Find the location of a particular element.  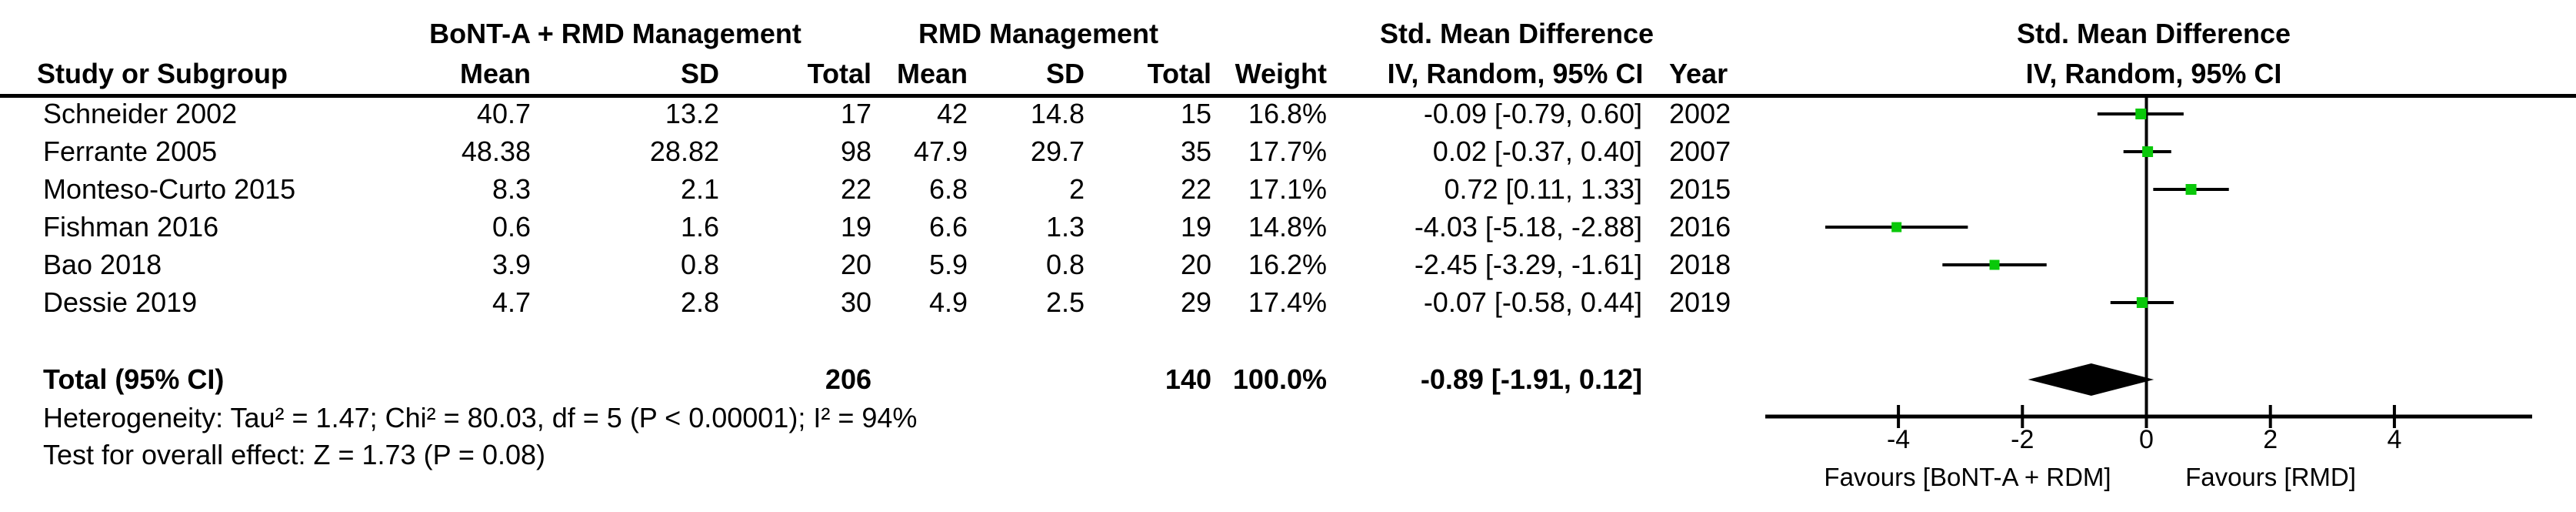

study-name-cell: Bao 2018 is located at coordinates (103, 264).